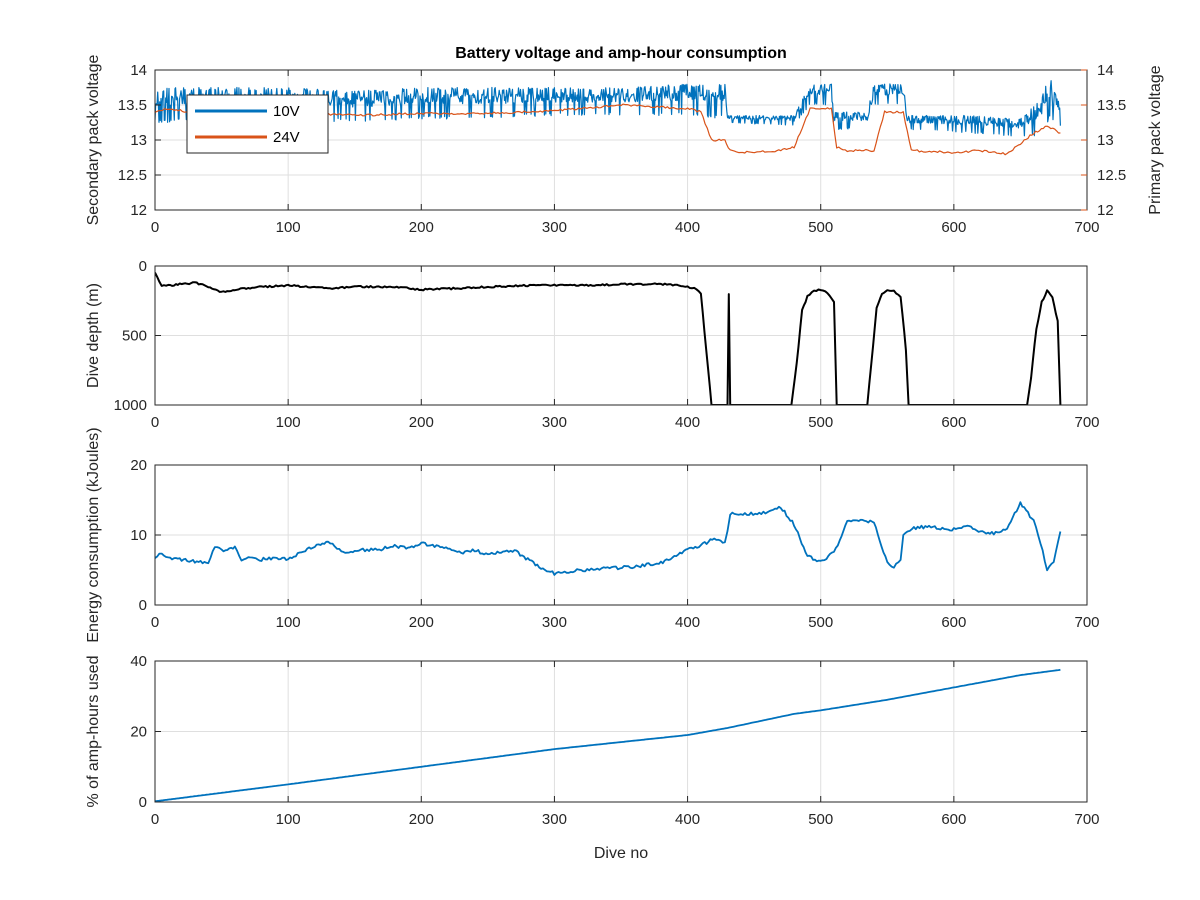 This screenshot has height=900, width=1200. What do you see at coordinates (93, 731) in the screenshot?
I see `y-axis-label: % of amp-hours used` at bounding box center [93, 731].